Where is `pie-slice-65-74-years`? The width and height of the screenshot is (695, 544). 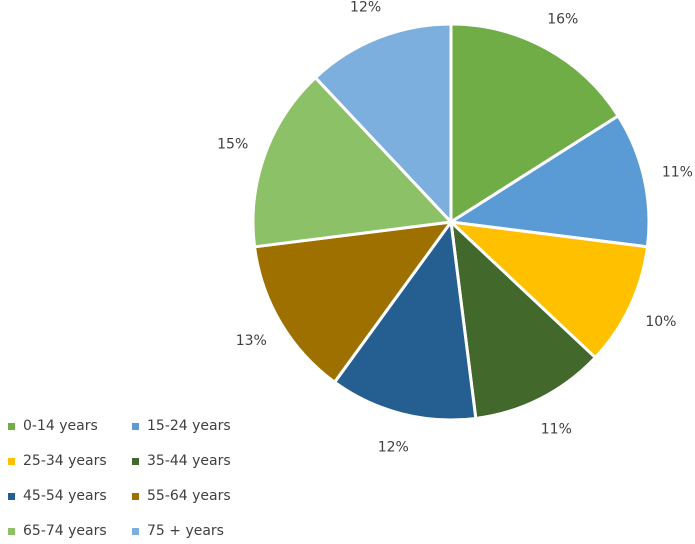
pie-slice-65-74-years is located at coordinates (353, 162).